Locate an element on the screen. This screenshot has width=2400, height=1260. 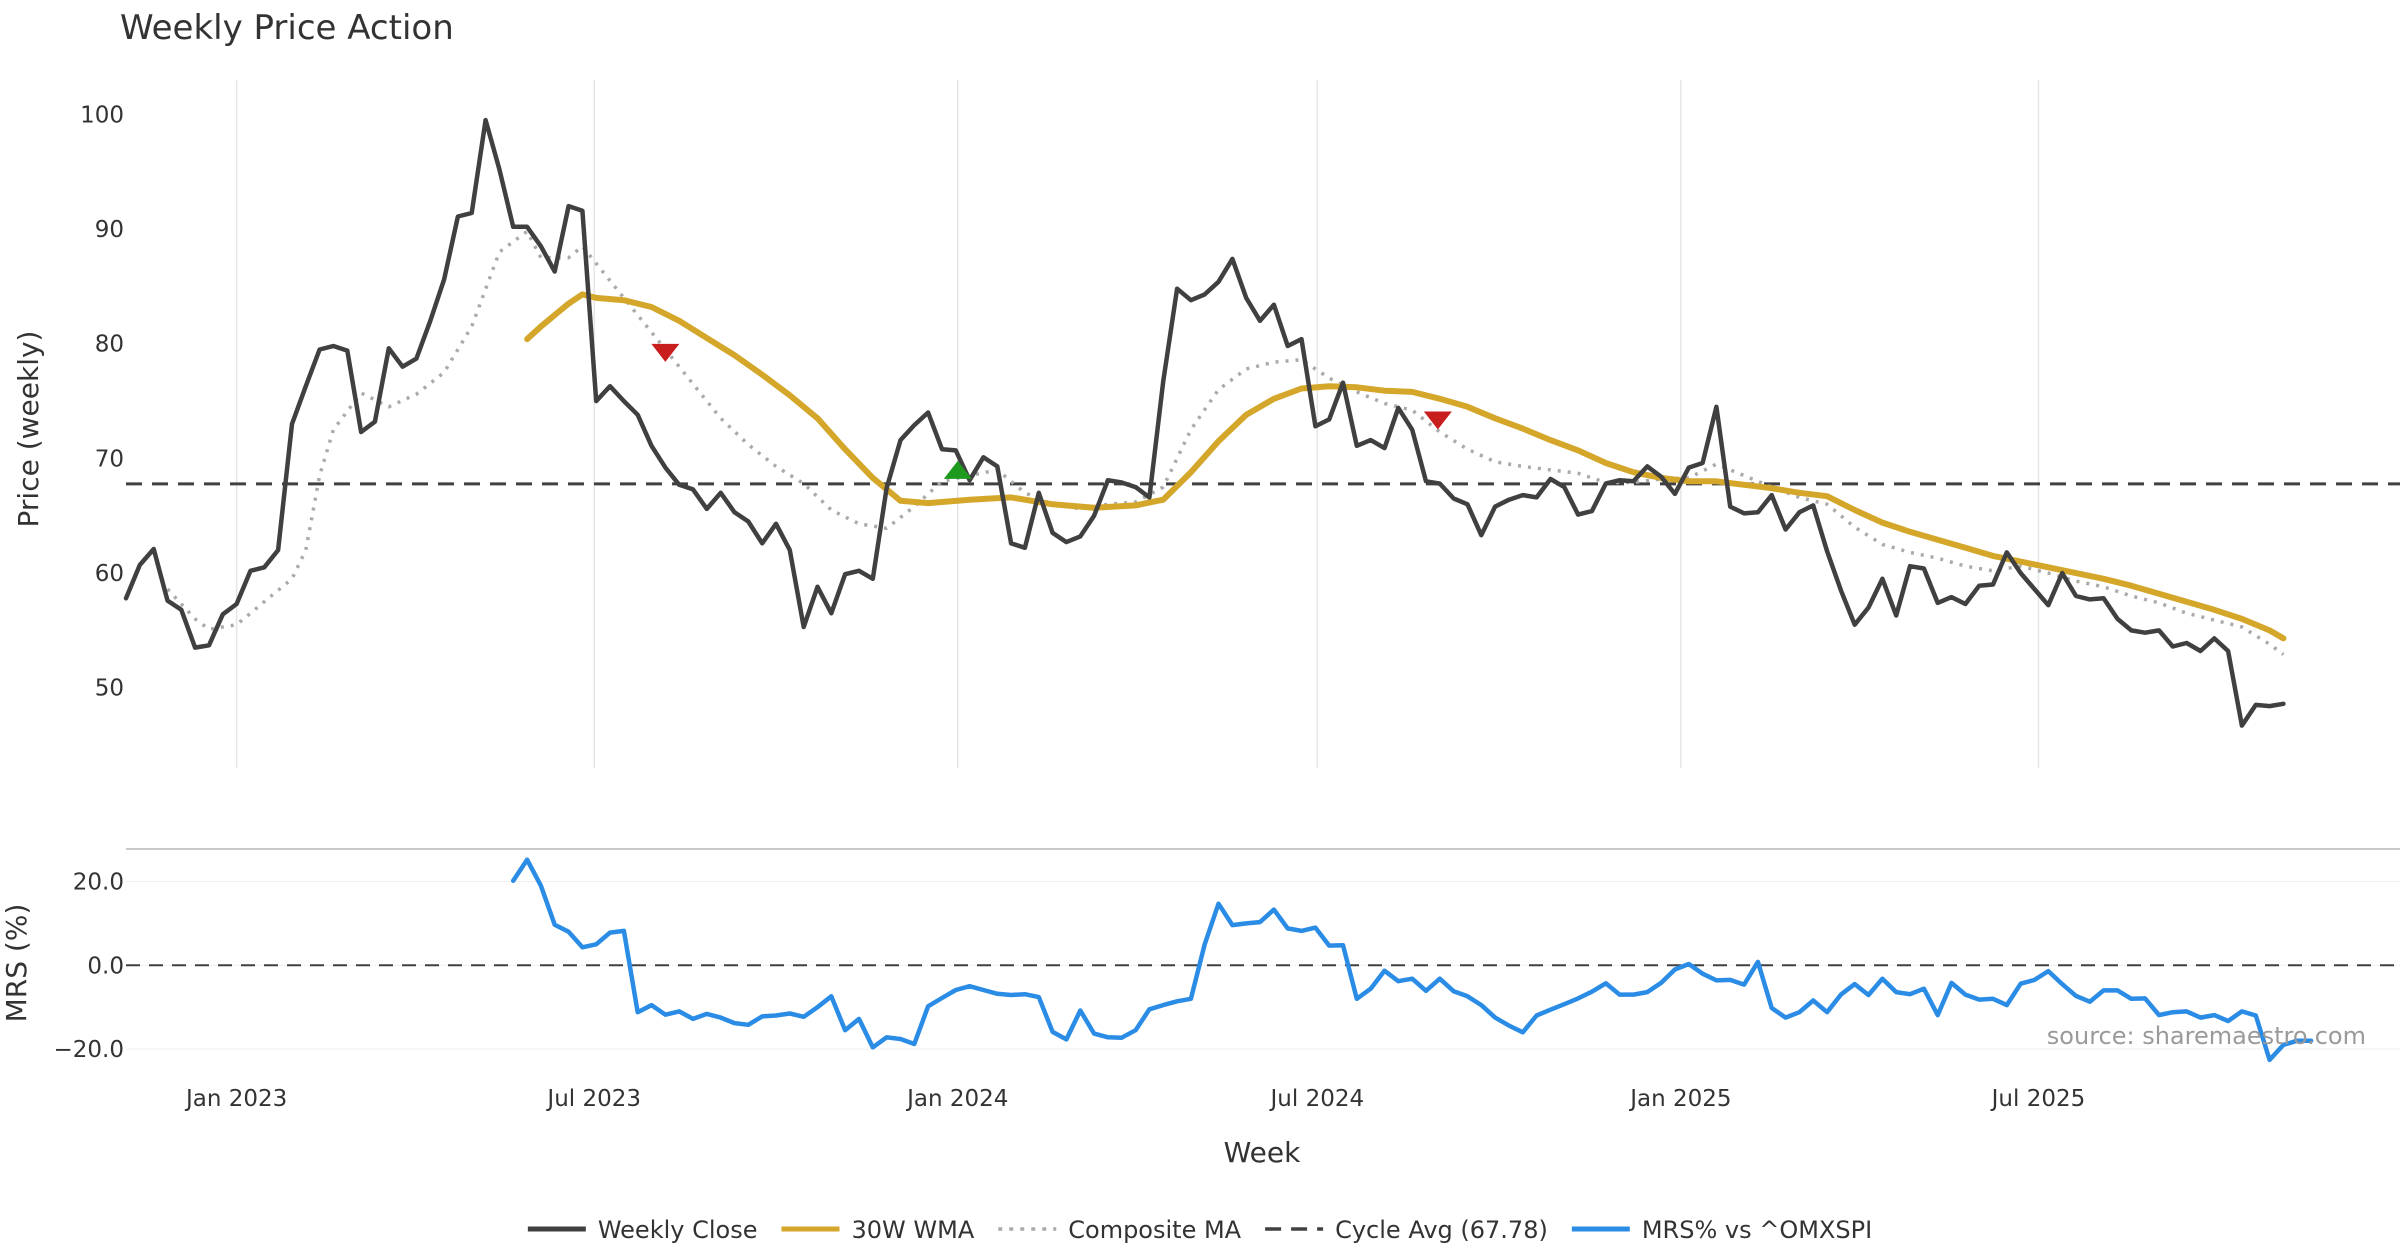
x-tick-label: Jul 2024 is located at coordinates (1317, 1099).